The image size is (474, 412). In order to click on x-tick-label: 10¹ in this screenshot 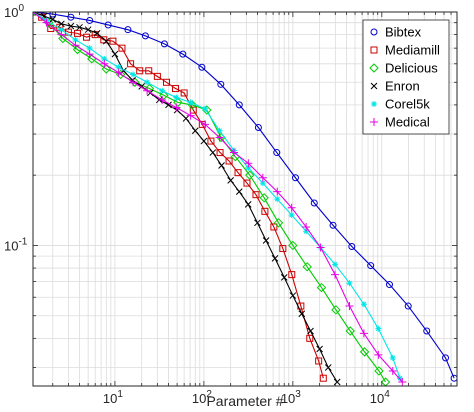, I will do `click(113, 397)`.